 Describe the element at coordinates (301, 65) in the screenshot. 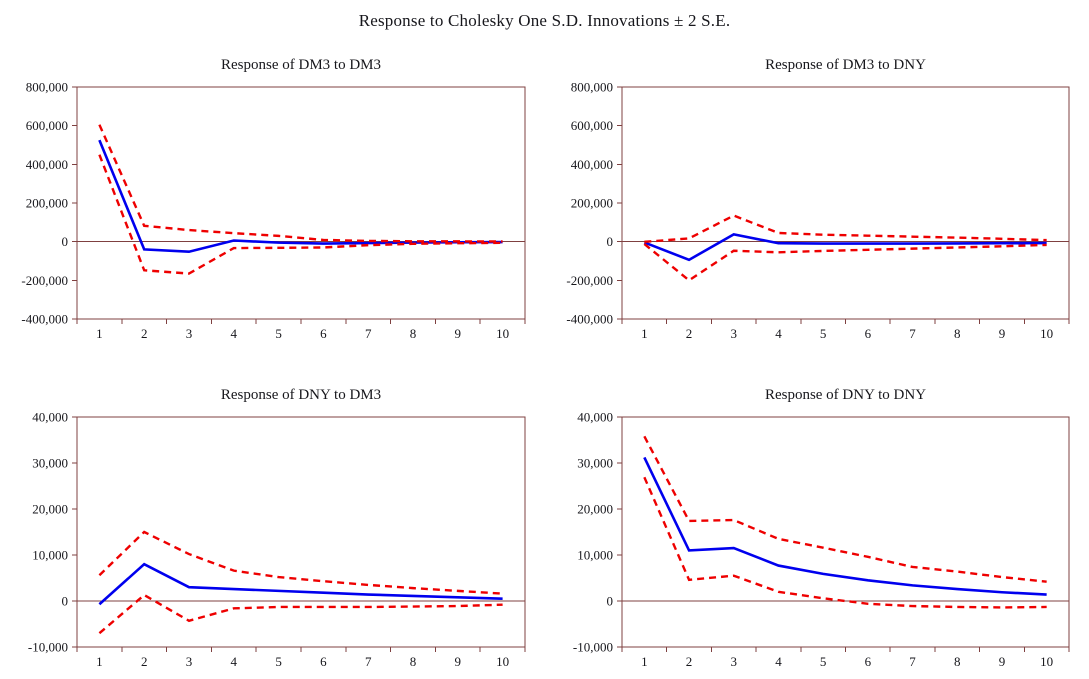

I see `chart-title: Response of DM3 to DM3` at that location.